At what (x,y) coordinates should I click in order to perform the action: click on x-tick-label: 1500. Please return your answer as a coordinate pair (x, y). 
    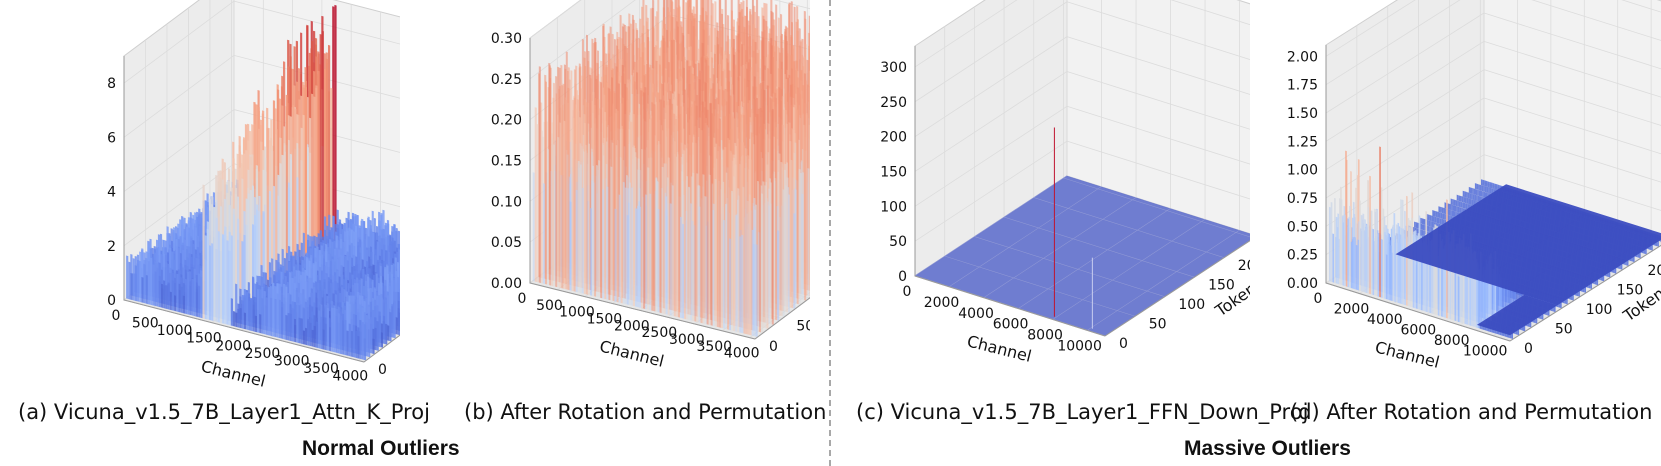
    Looking at the image, I should click on (204, 339).